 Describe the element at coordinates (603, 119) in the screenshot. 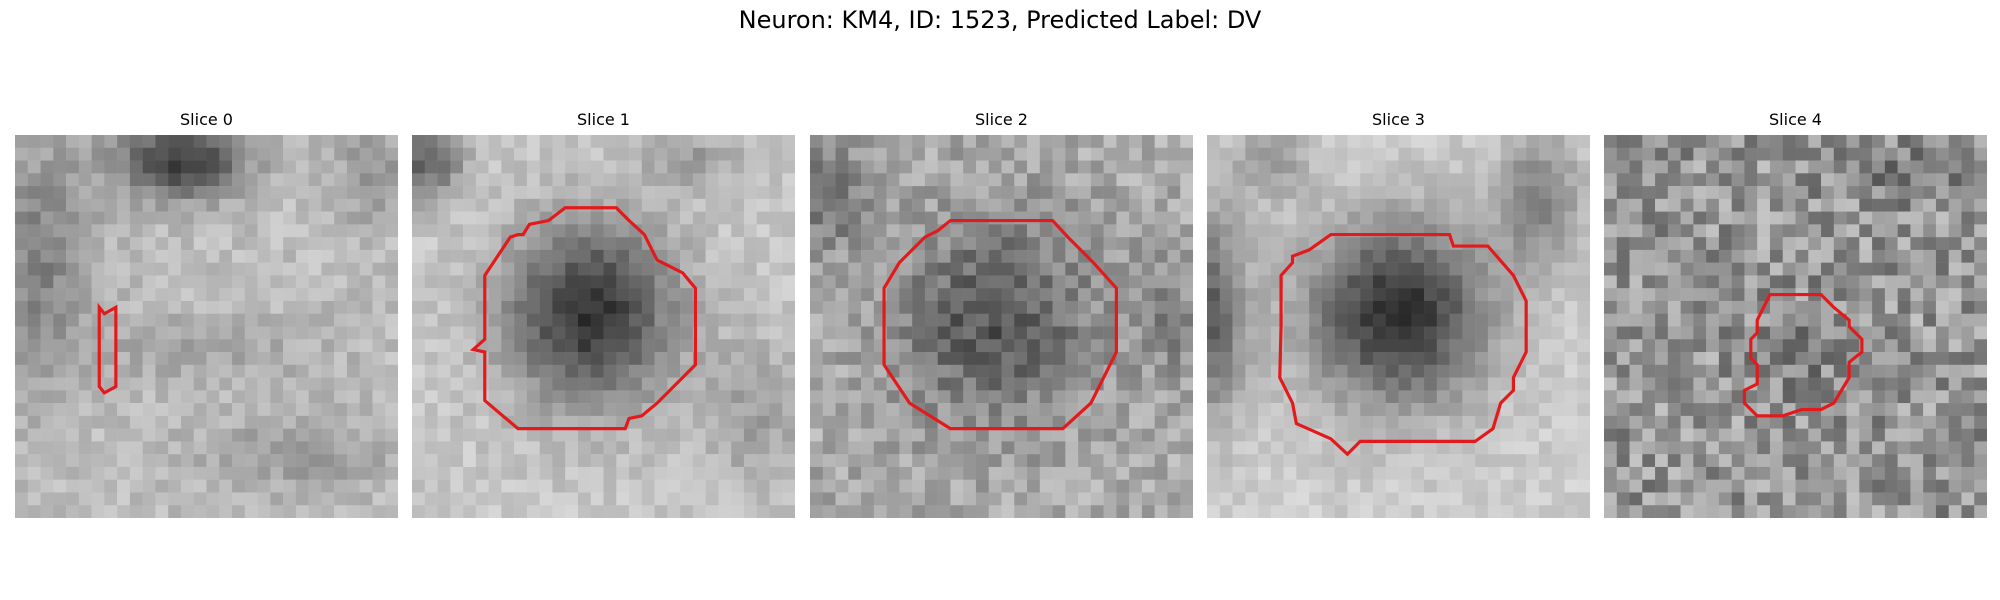

I see `slice-title-1: Slice 1` at that location.